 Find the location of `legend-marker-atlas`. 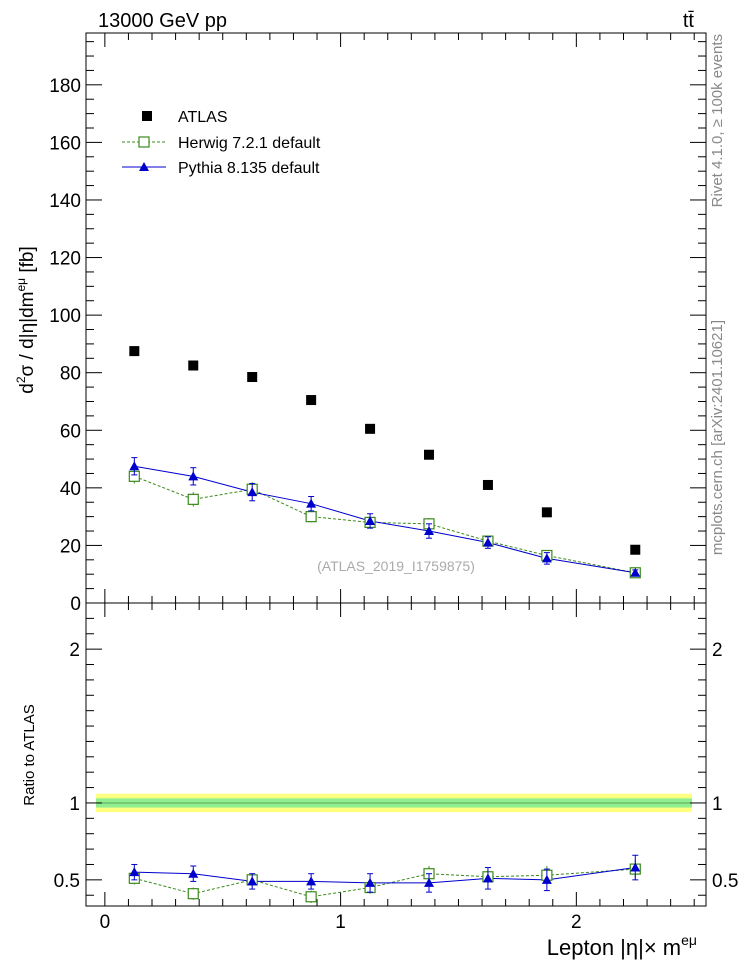

legend-marker-atlas is located at coordinates (147, 116).